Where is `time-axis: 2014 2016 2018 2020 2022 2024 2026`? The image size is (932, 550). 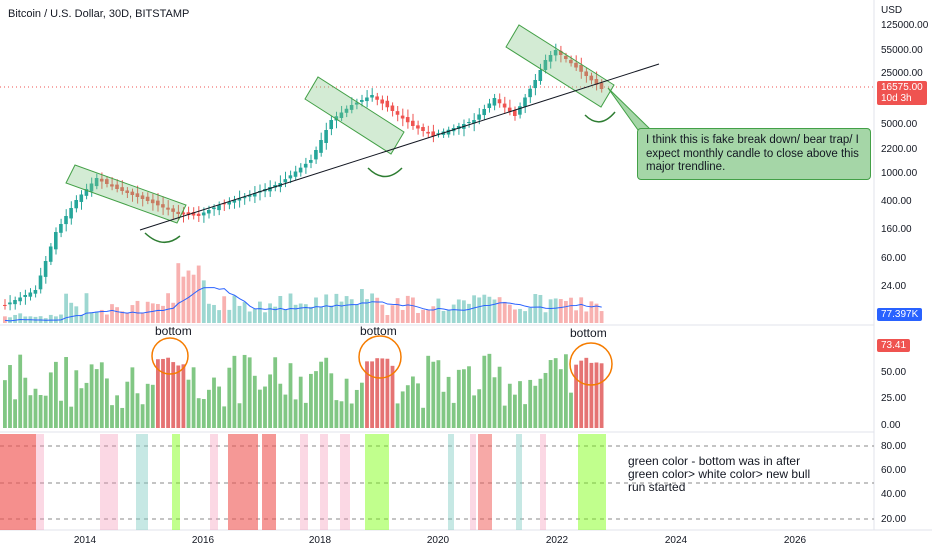
time-axis: 2014 2016 2018 2020 2022 2024 2026 is located at coordinates (440, 540).